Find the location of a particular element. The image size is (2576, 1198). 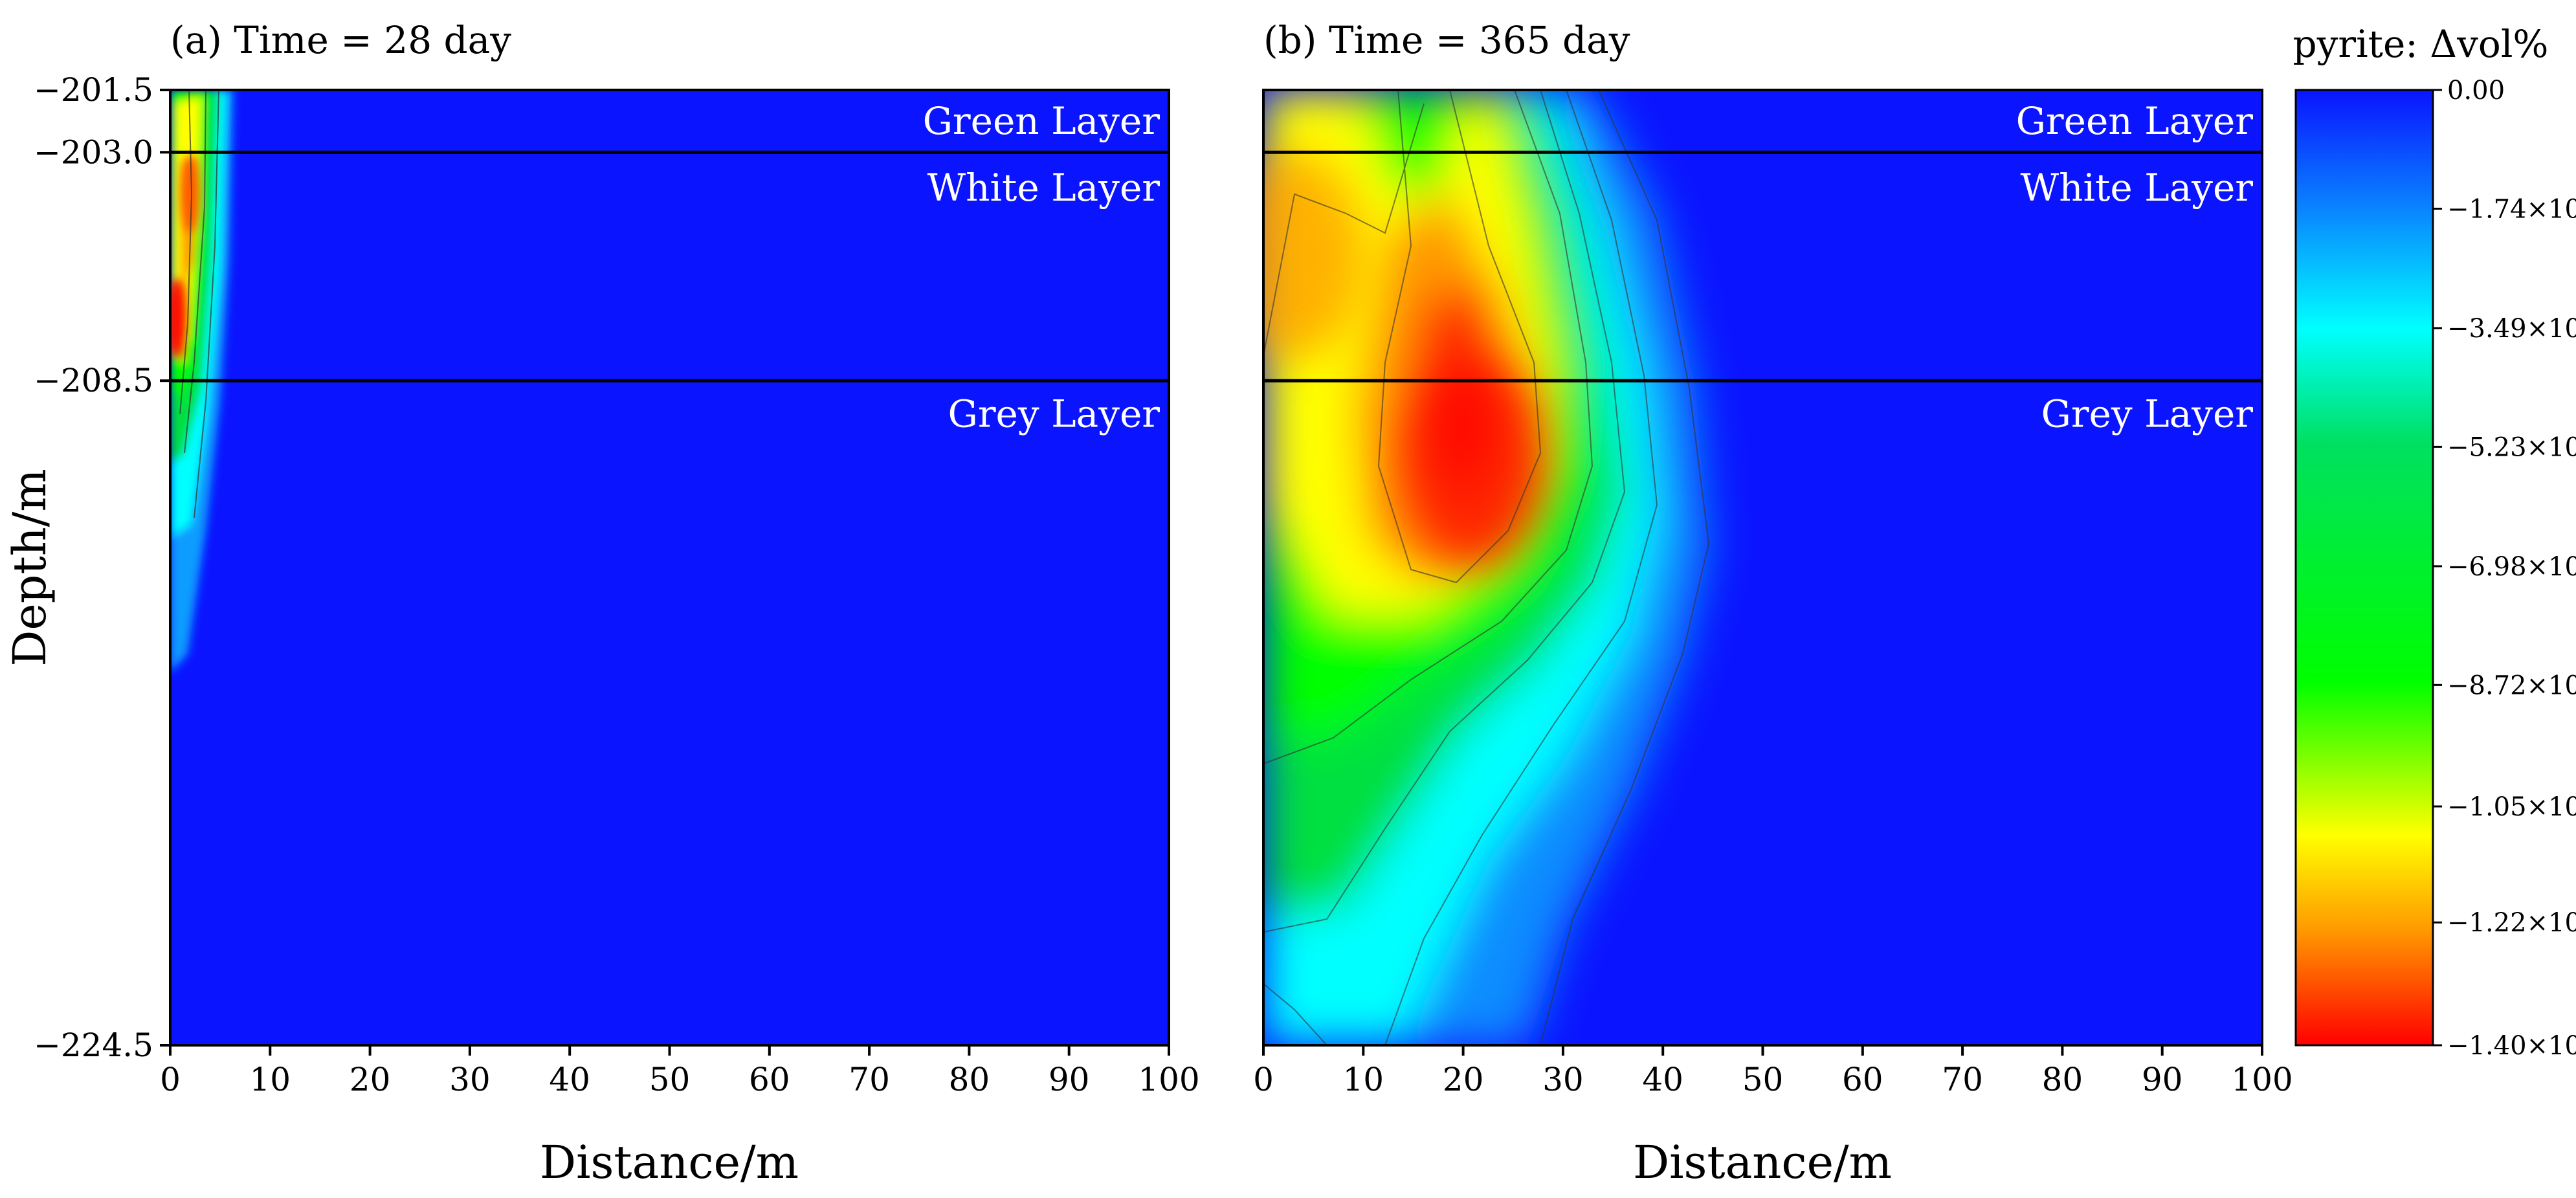

panel-a-y-tick-label-3: −224.5 is located at coordinates (93, 1045).